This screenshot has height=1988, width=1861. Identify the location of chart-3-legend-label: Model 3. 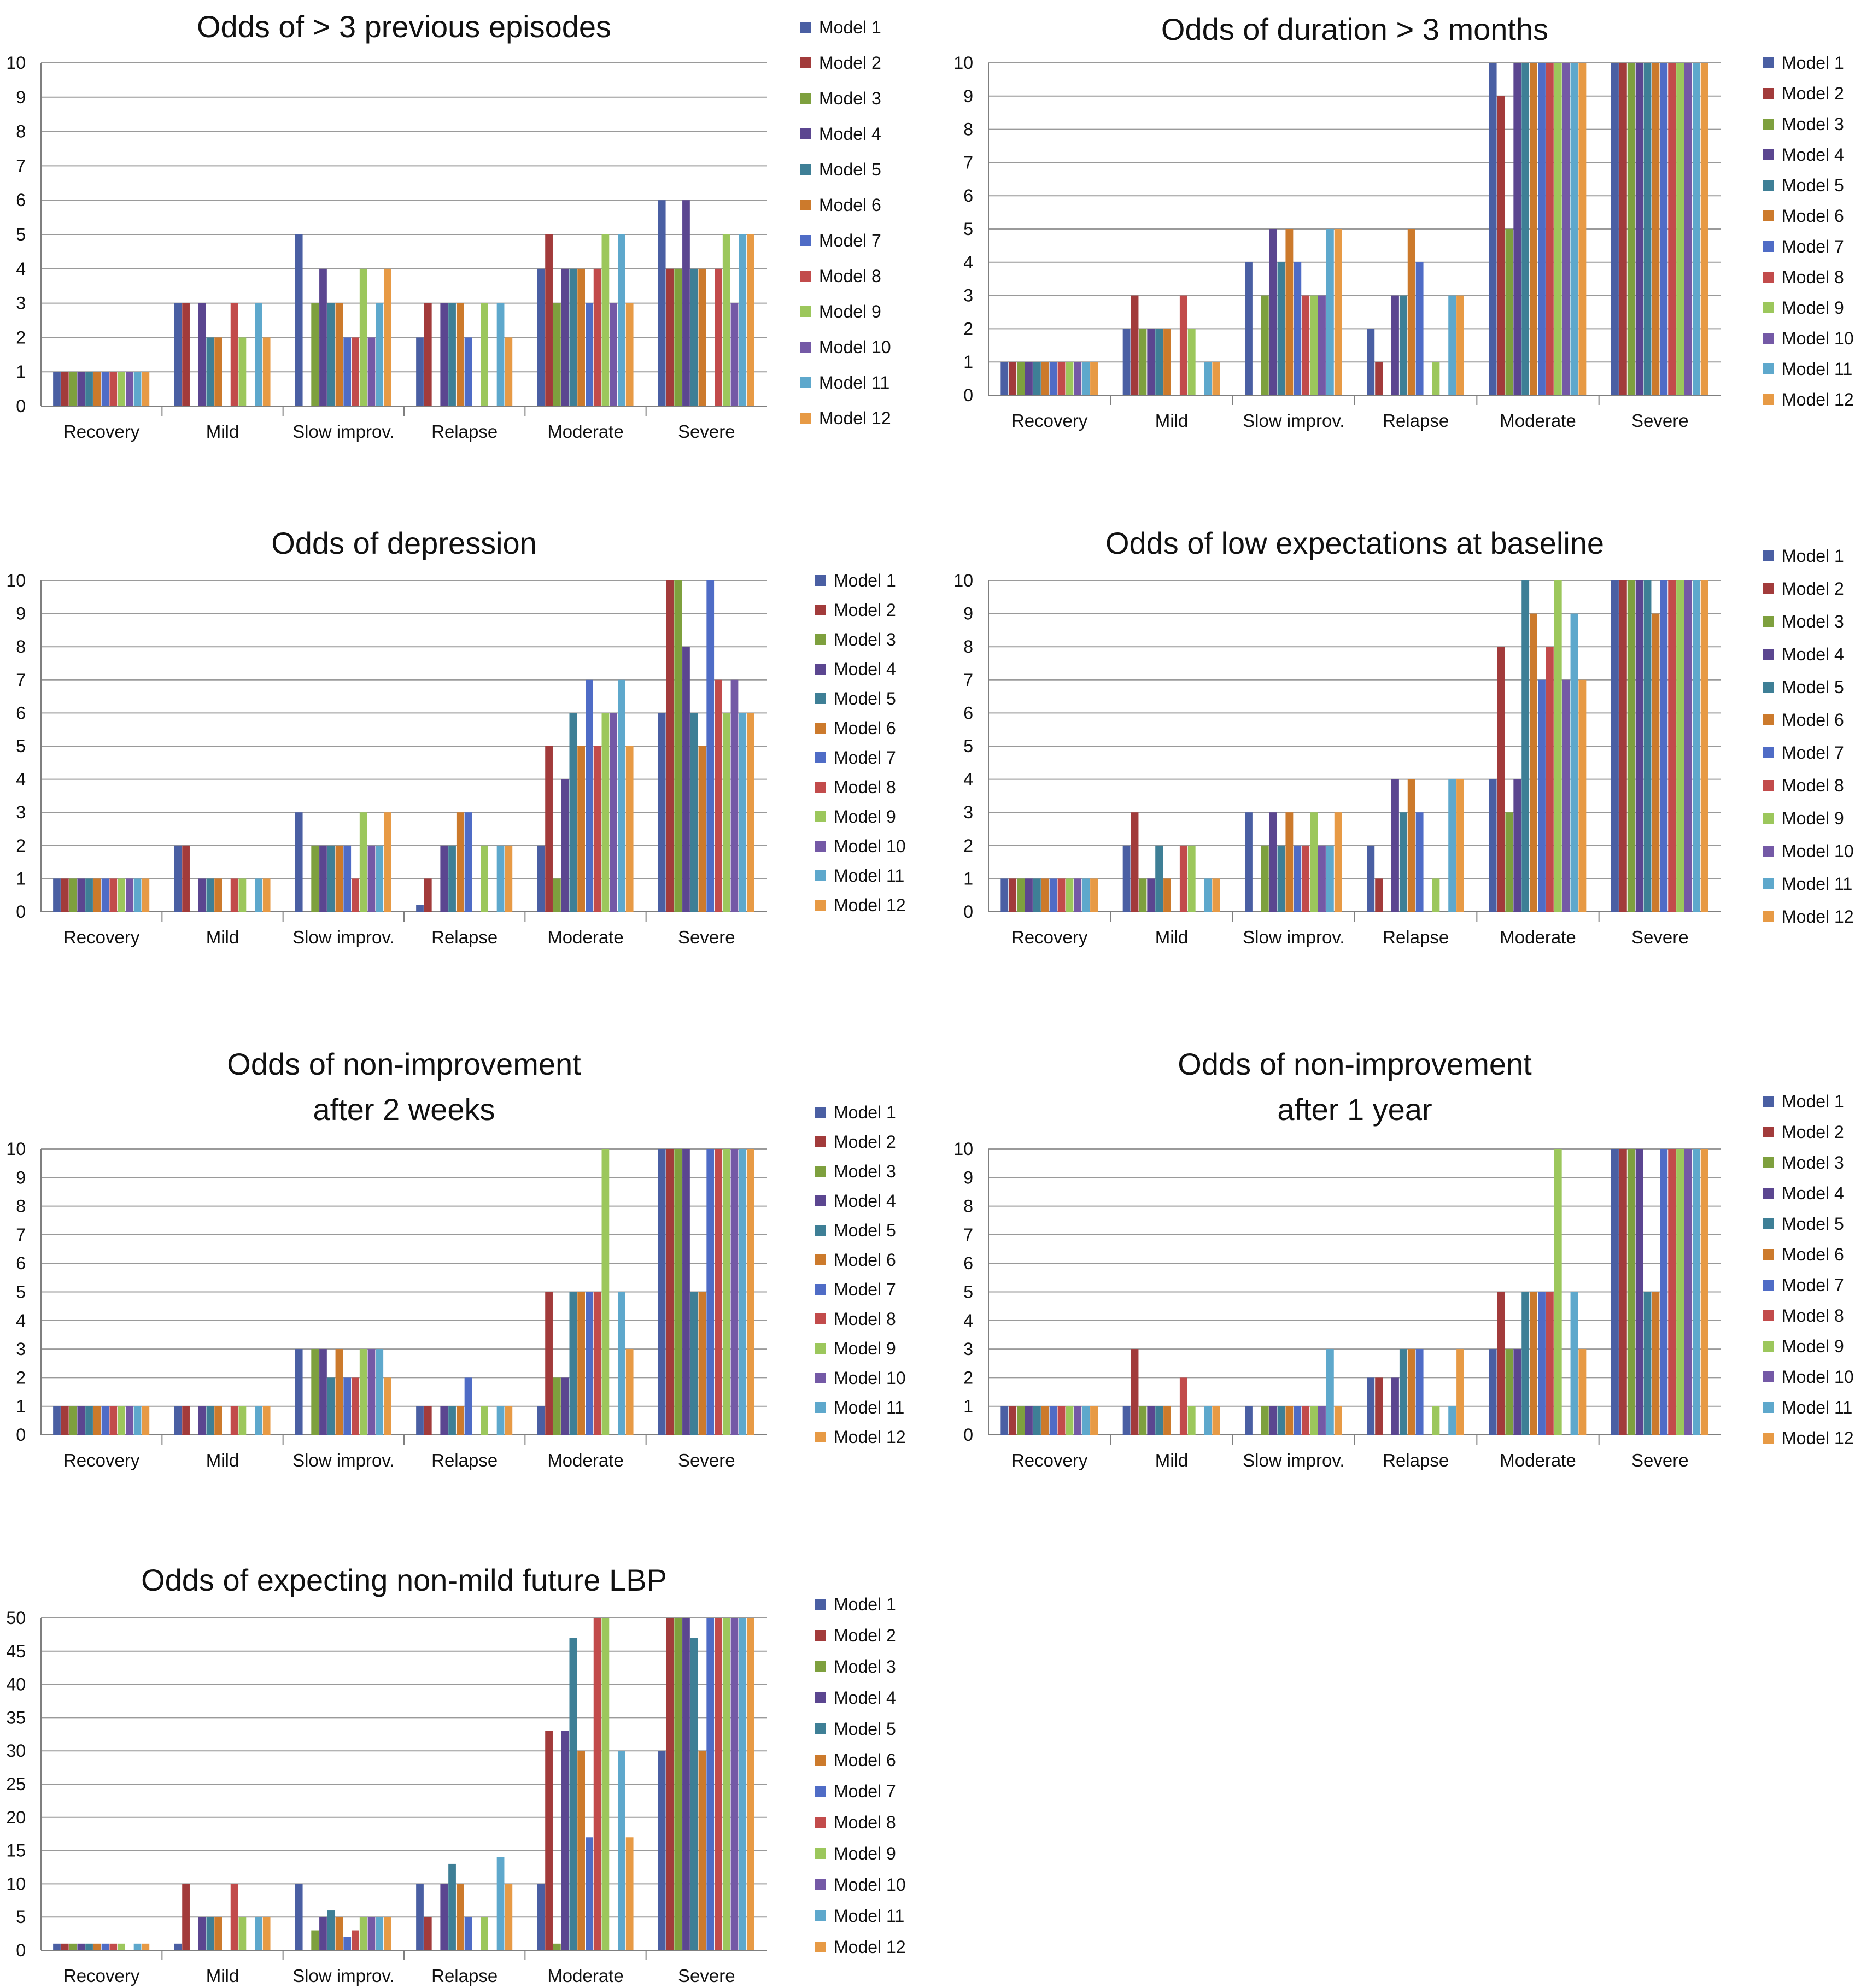
(865, 639).